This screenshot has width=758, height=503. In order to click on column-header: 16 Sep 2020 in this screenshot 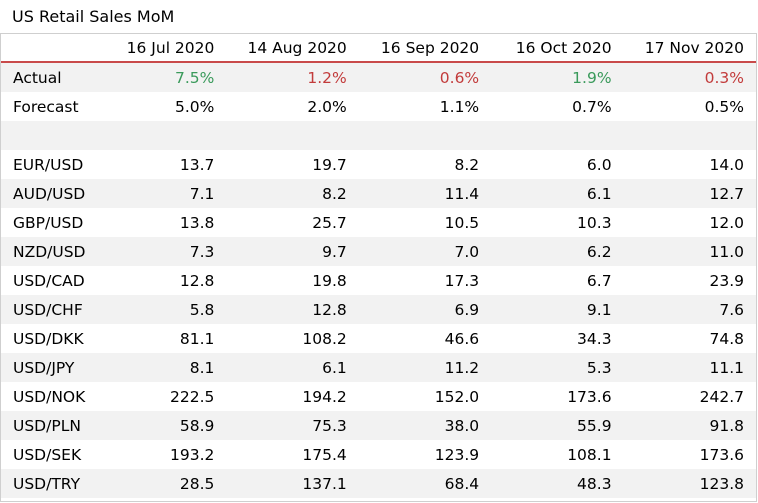, I will do `click(425, 48)`.